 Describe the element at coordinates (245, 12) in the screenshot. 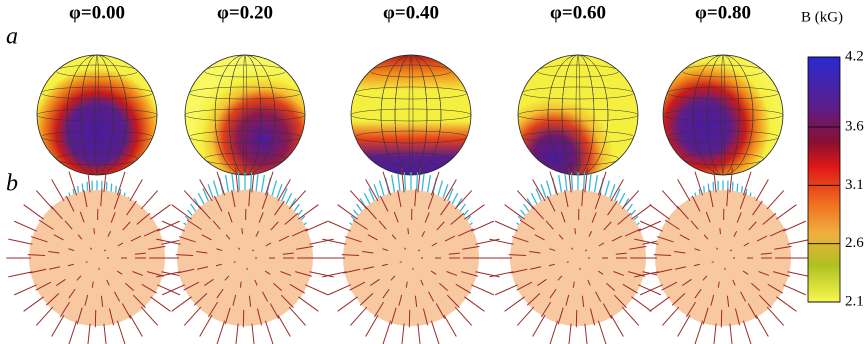

I see `phase-label: φ=0.20` at that location.